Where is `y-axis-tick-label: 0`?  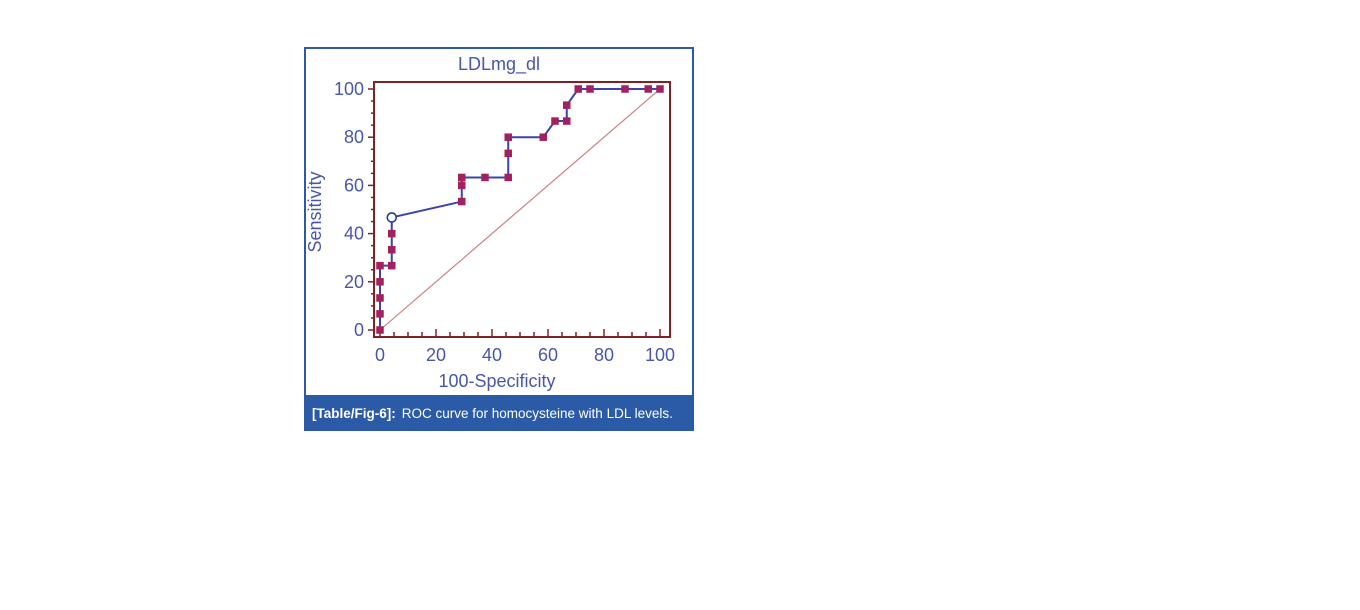
y-axis-tick-label: 0 is located at coordinates (359, 330).